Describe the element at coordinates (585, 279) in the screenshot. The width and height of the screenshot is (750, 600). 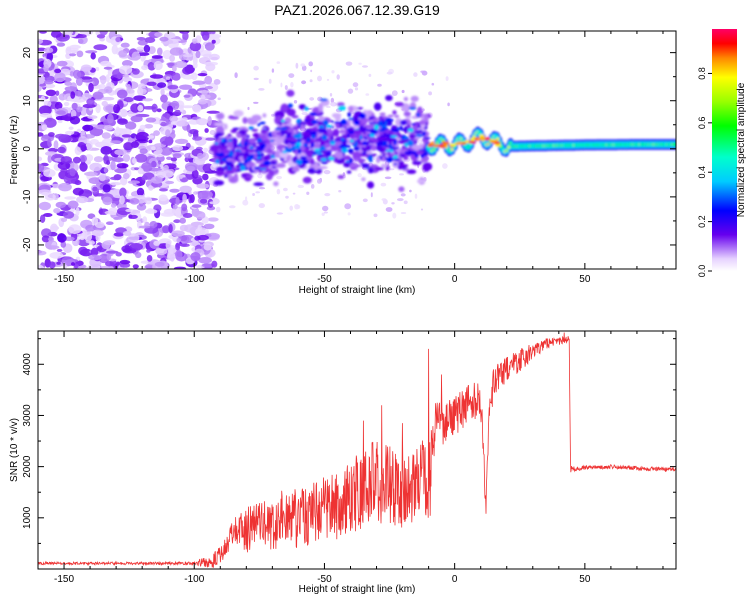
I see `x-tick-label: 50` at that location.